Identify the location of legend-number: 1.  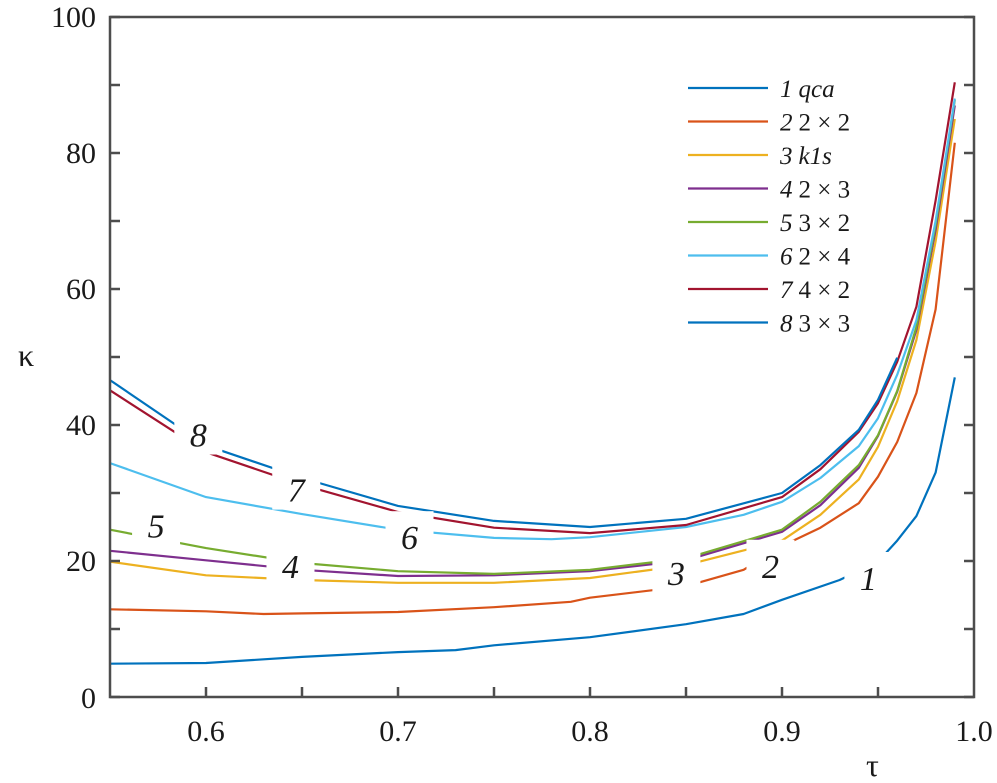
(786, 89).